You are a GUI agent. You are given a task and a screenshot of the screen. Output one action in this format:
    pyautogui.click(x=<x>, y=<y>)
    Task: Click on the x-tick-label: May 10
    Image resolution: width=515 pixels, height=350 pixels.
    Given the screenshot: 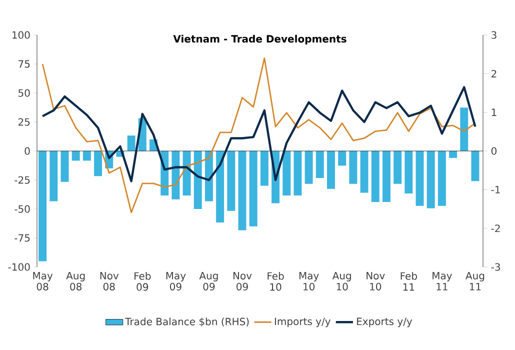 What is the action you would take?
    pyautogui.click(x=309, y=281)
    